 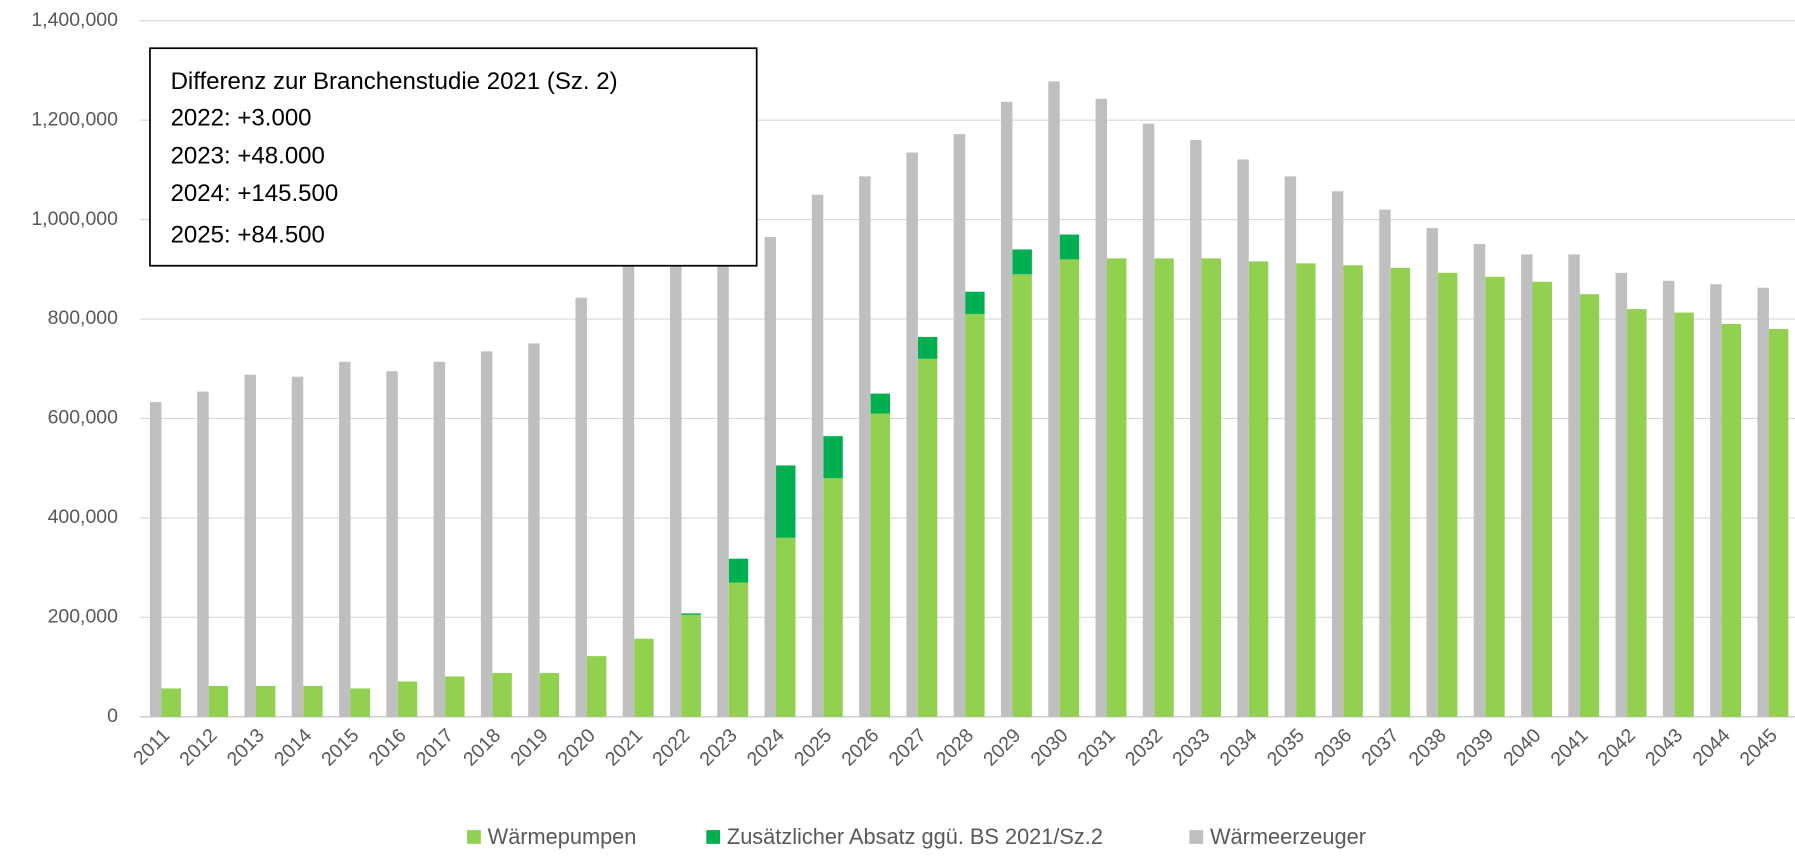 What do you see at coordinates (813, 747) in the screenshot?
I see `x-tick-label: 2025` at bounding box center [813, 747].